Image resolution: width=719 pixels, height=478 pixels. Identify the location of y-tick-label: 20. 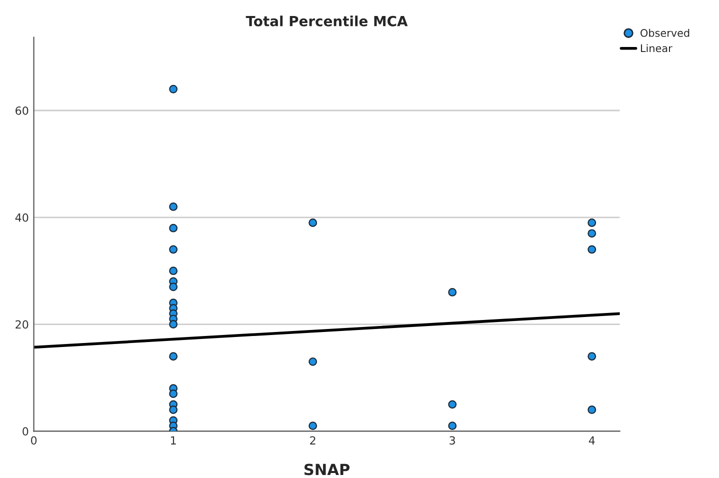
(22, 324).